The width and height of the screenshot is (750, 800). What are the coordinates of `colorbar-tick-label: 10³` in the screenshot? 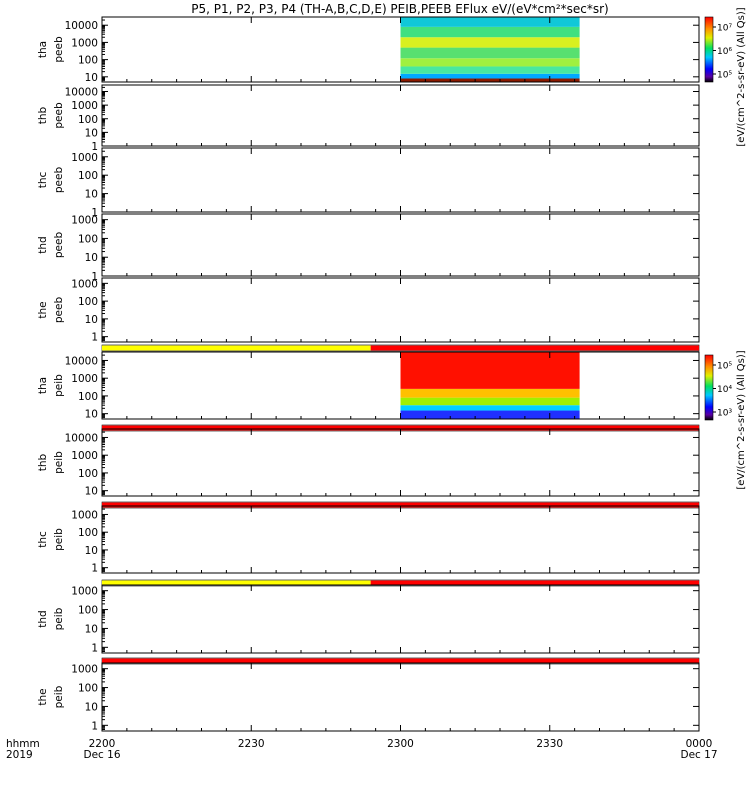 It's located at (724, 414).